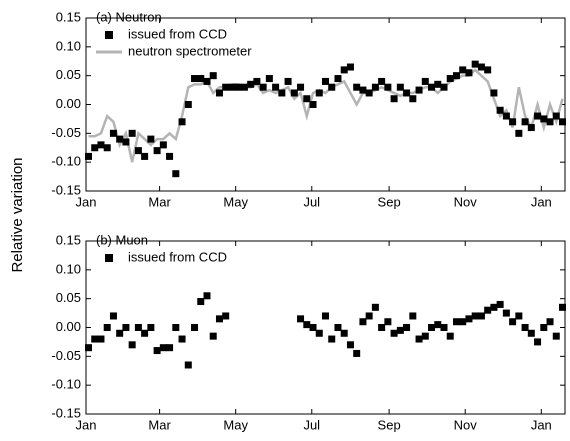  What do you see at coordinates (86, 424) in the screenshot?
I see `x-tick-label: Jan` at bounding box center [86, 424].